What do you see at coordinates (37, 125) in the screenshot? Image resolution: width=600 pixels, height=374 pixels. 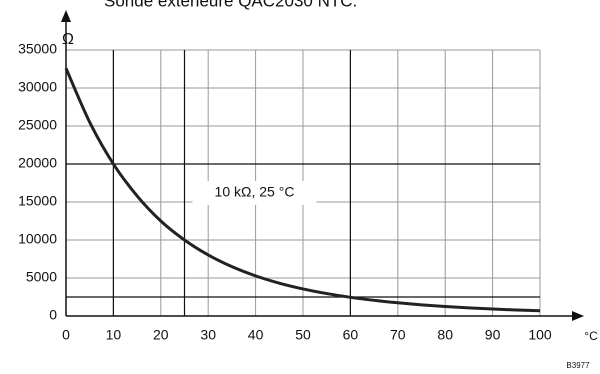 I see `y-tick-label: 25000` at bounding box center [37, 125].